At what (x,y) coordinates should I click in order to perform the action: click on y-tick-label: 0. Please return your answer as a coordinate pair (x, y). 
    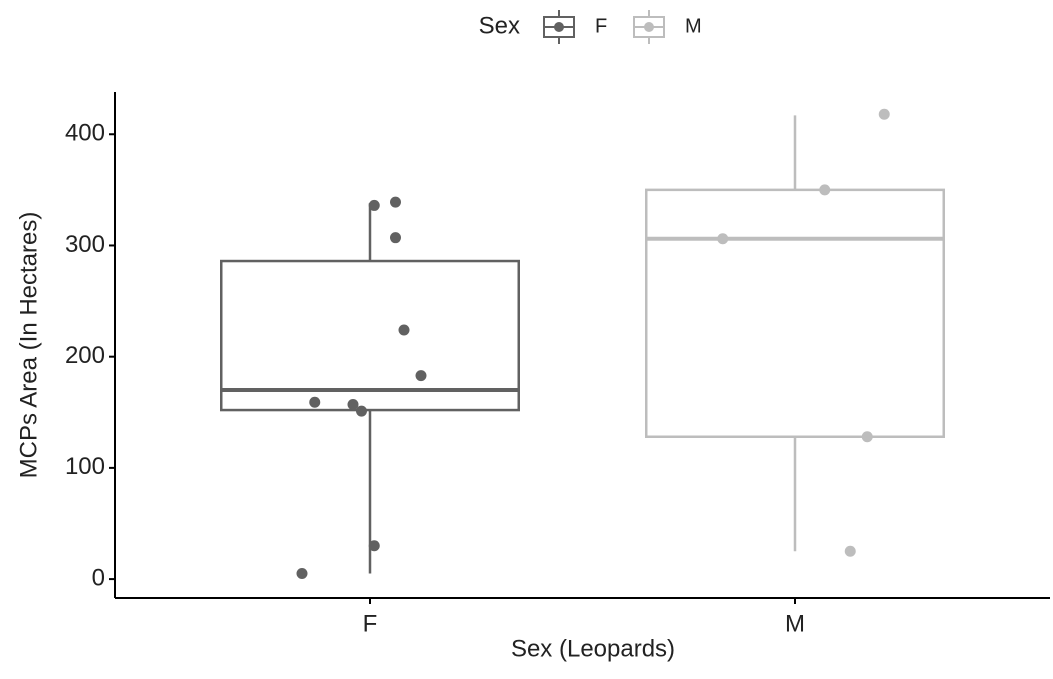
    Looking at the image, I should click on (98, 577).